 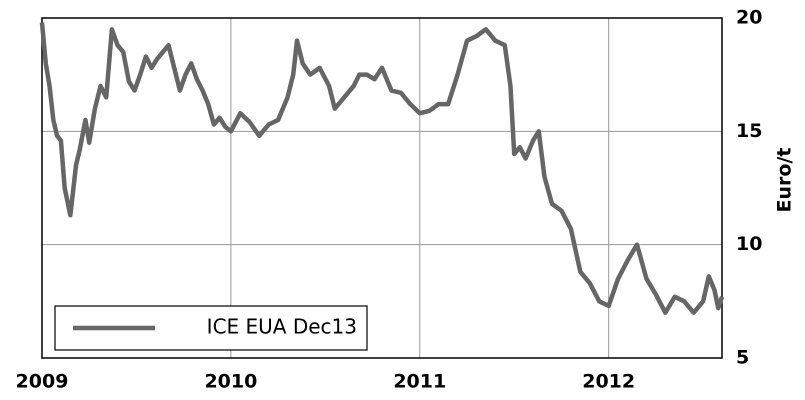 I want to click on y-axis-label: Euro/t, so click(x=785, y=180).